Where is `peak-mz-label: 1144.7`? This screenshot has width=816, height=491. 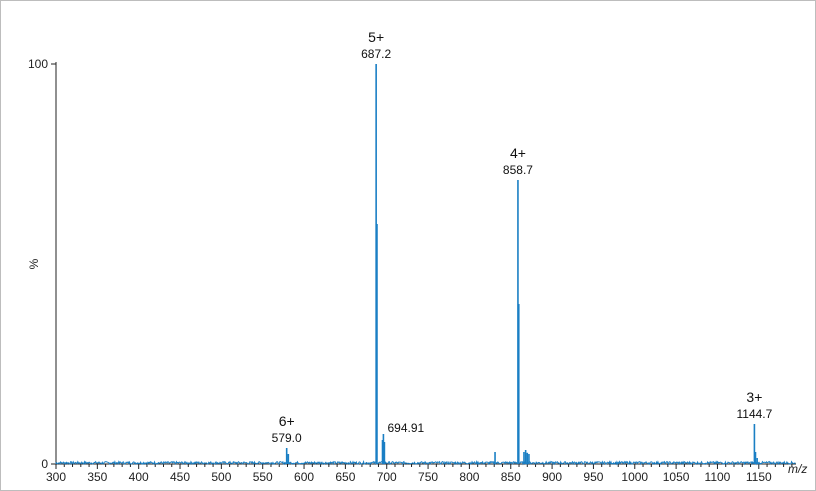
peak-mz-label: 1144.7 is located at coordinates (755, 414).